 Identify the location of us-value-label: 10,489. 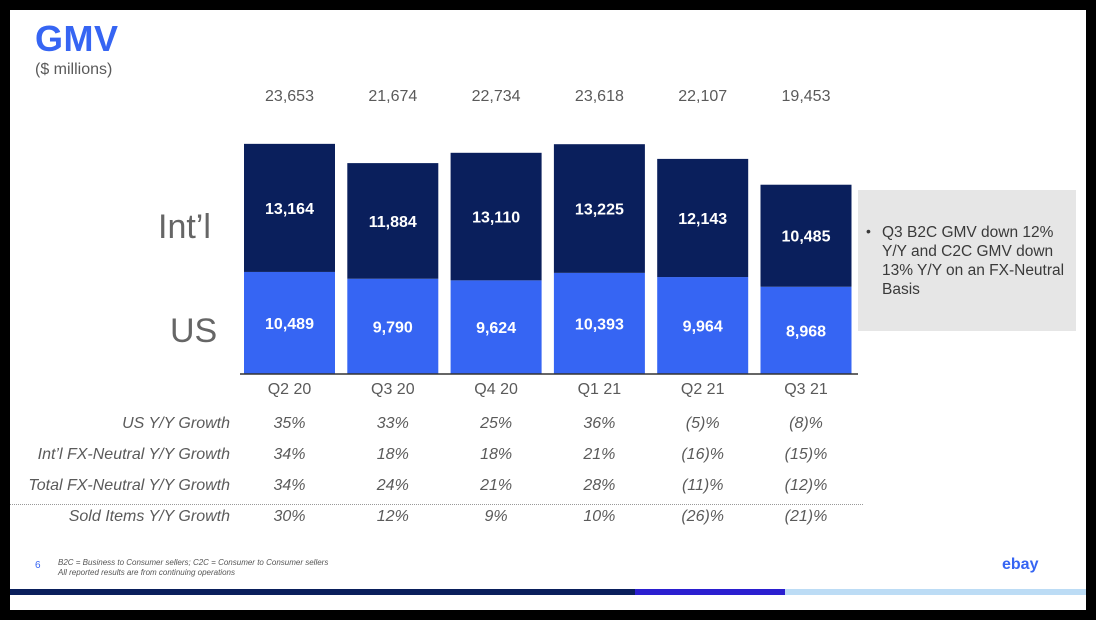
(289, 324).